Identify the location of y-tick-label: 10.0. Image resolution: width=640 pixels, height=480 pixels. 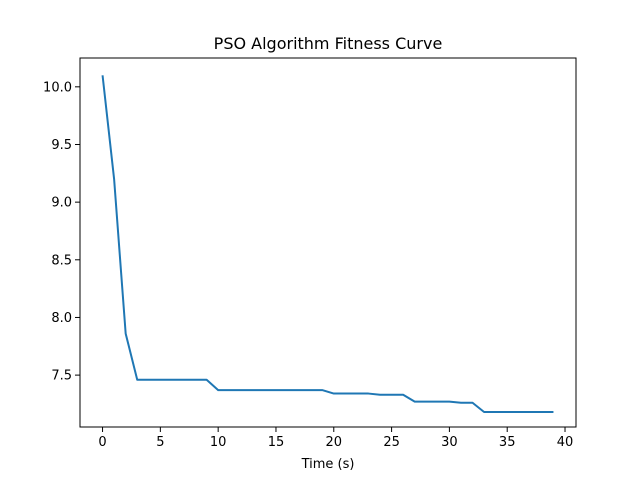
(57, 87).